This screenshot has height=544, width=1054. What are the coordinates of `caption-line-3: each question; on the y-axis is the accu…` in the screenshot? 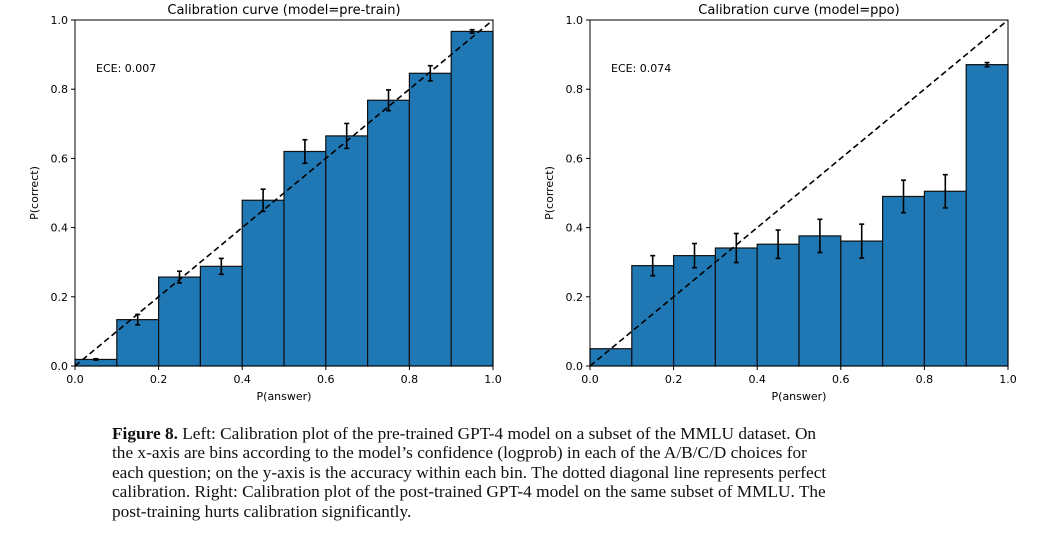 It's located at (469, 472).